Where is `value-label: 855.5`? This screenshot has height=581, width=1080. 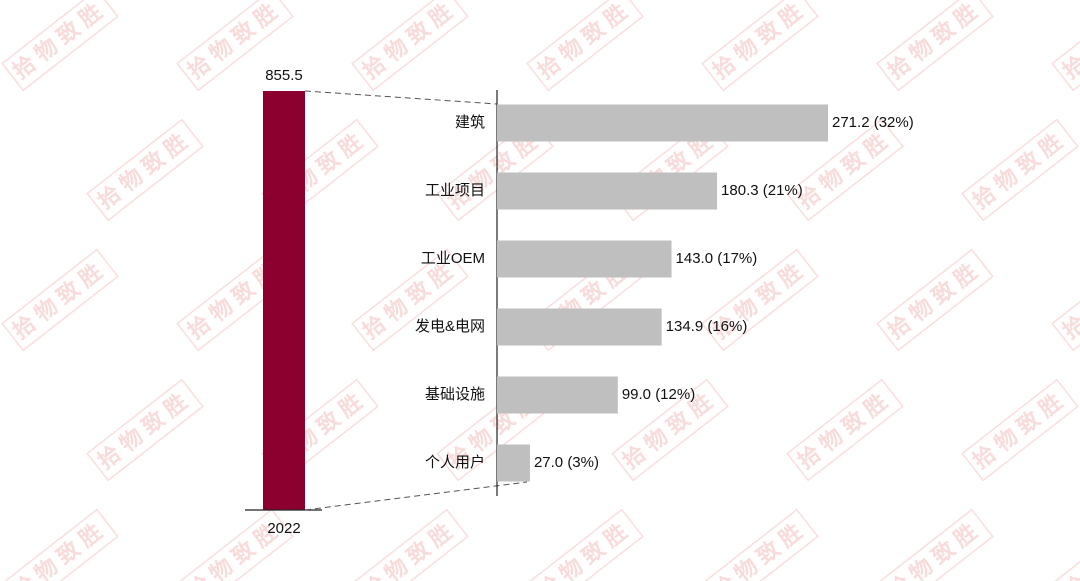
value-label: 855.5 is located at coordinates (284, 75).